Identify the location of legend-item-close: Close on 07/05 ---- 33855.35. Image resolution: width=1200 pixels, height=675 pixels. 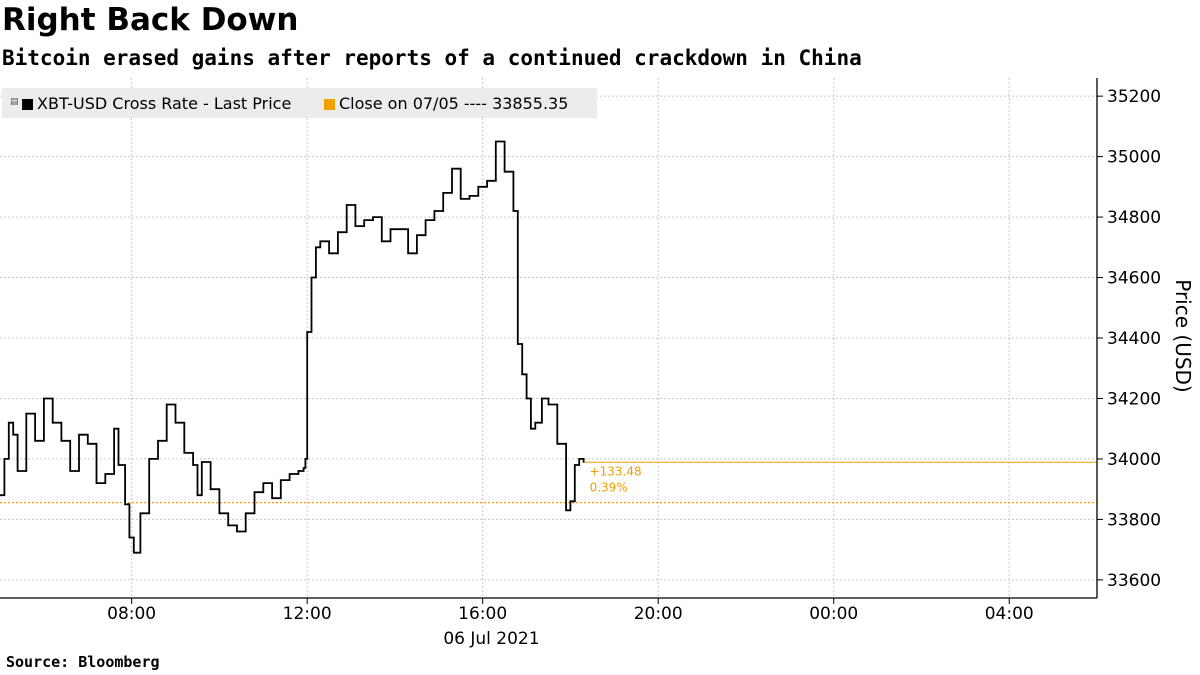
(446, 103).